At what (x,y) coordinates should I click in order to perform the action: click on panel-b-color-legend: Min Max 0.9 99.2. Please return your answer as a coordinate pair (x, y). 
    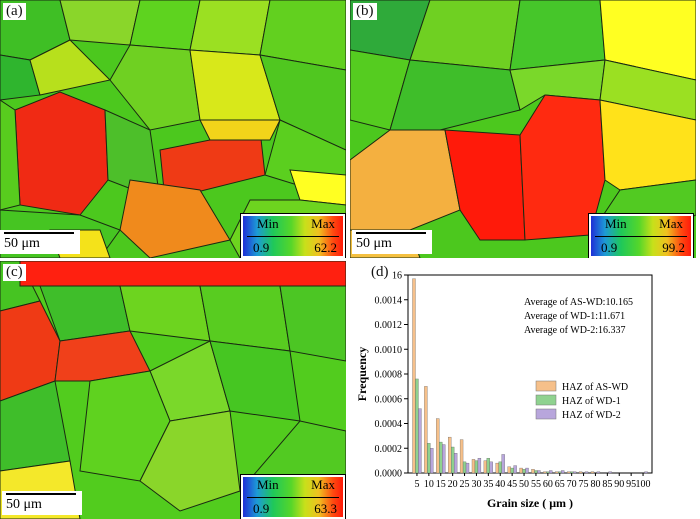
    Looking at the image, I should click on (641, 235).